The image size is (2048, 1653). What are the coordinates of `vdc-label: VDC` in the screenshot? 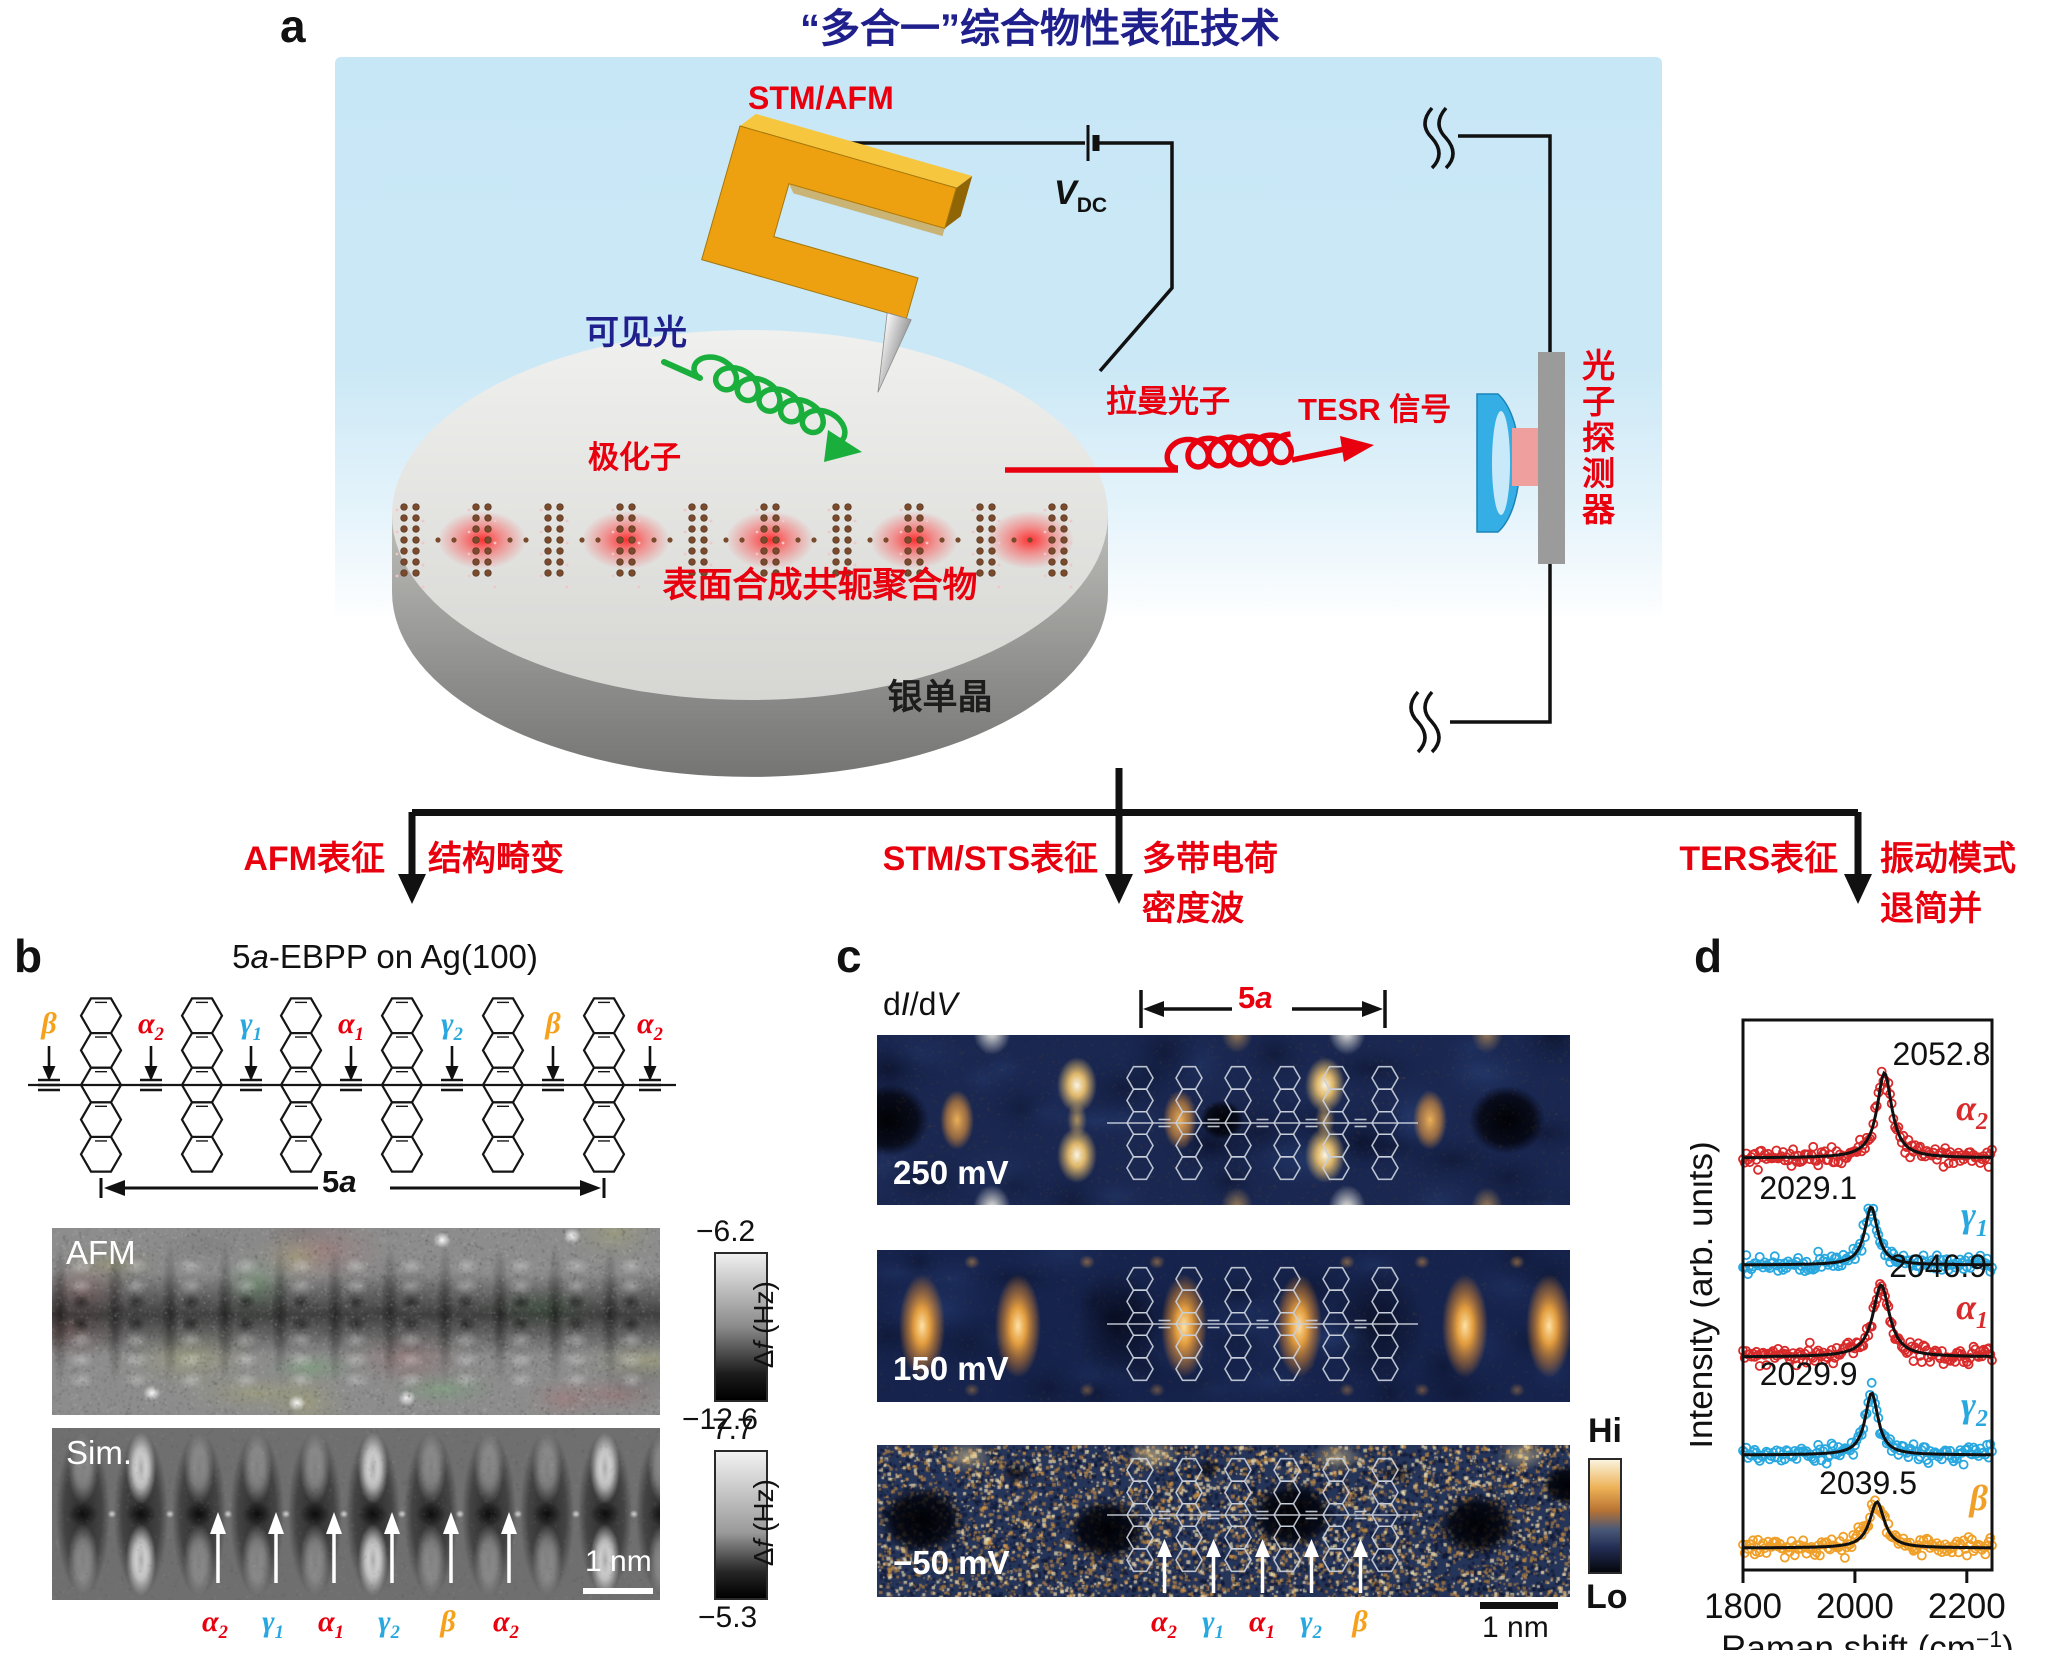 It's located at (1081, 195).